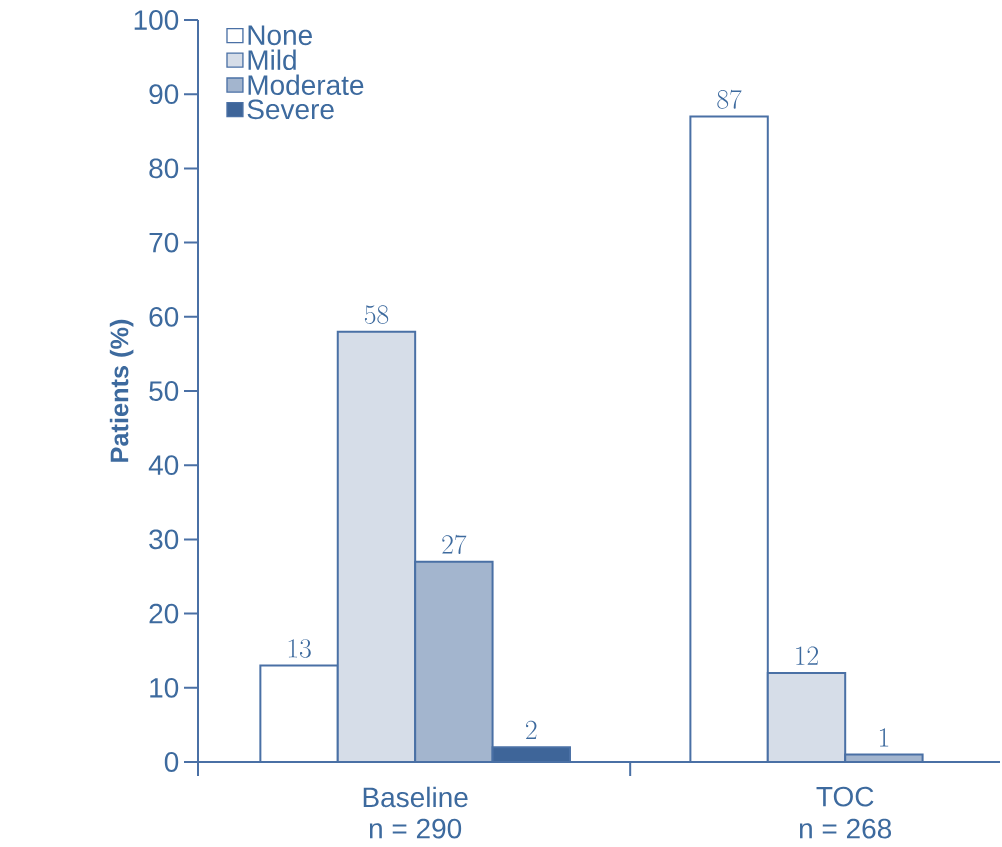 This screenshot has height=847, width=1002. I want to click on y-tick-label: 0, so click(171, 762).